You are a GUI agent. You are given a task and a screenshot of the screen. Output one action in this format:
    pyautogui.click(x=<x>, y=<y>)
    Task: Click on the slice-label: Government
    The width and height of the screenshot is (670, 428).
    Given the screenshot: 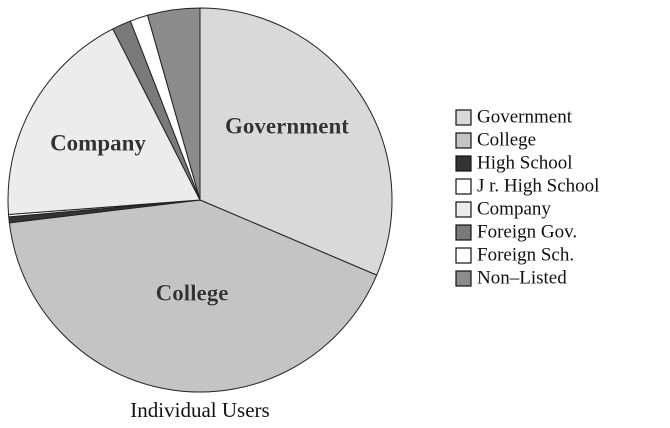 What is the action you would take?
    pyautogui.click(x=287, y=125)
    